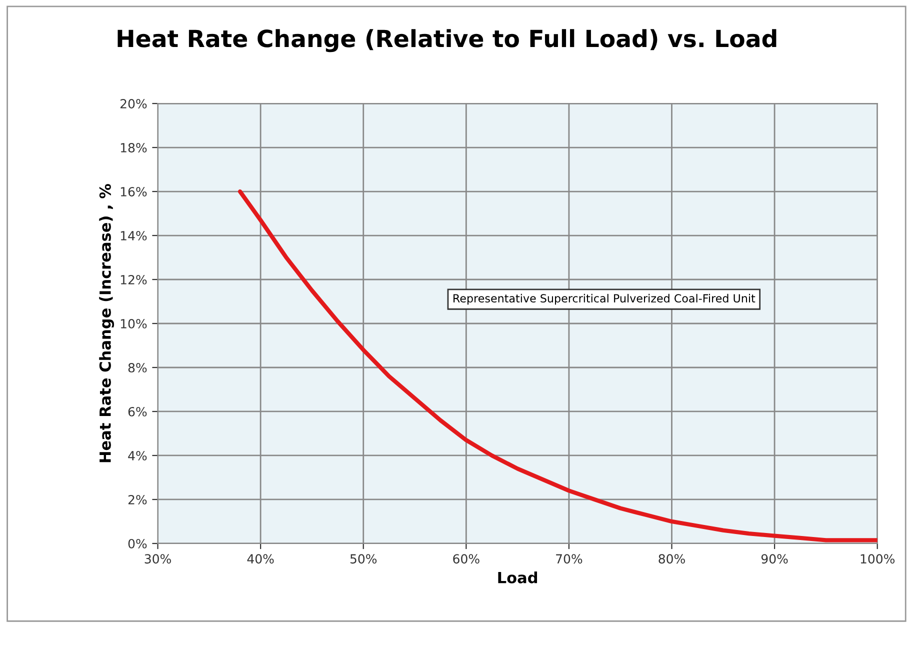 This screenshot has width=912, height=647. Describe the element at coordinates (137, 367) in the screenshot. I see `y-tick-label: 8%` at that location.